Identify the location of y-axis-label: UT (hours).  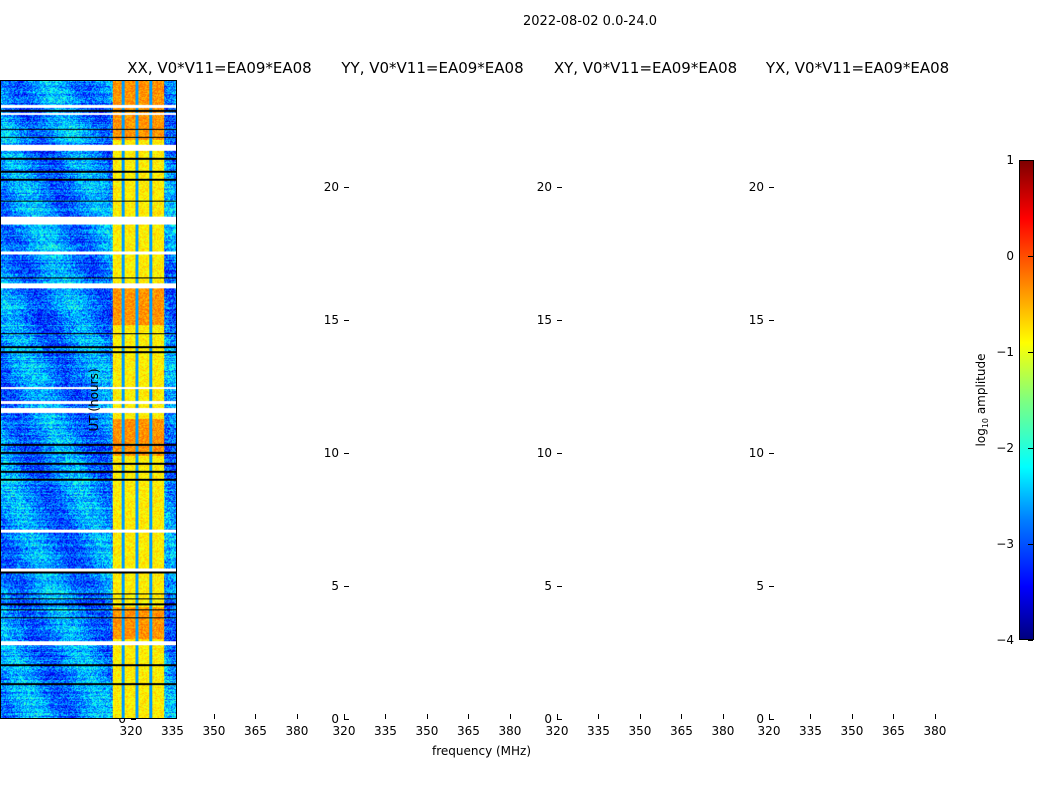
(94, 400).